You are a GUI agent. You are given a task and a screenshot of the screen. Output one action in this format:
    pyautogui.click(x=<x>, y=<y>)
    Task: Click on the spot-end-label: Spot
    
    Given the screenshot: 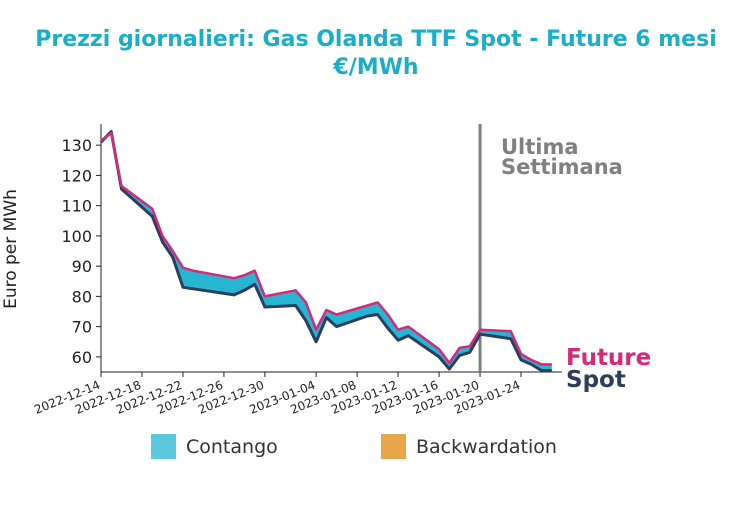 What is the action you would take?
    pyautogui.click(x=596, y=380)
    